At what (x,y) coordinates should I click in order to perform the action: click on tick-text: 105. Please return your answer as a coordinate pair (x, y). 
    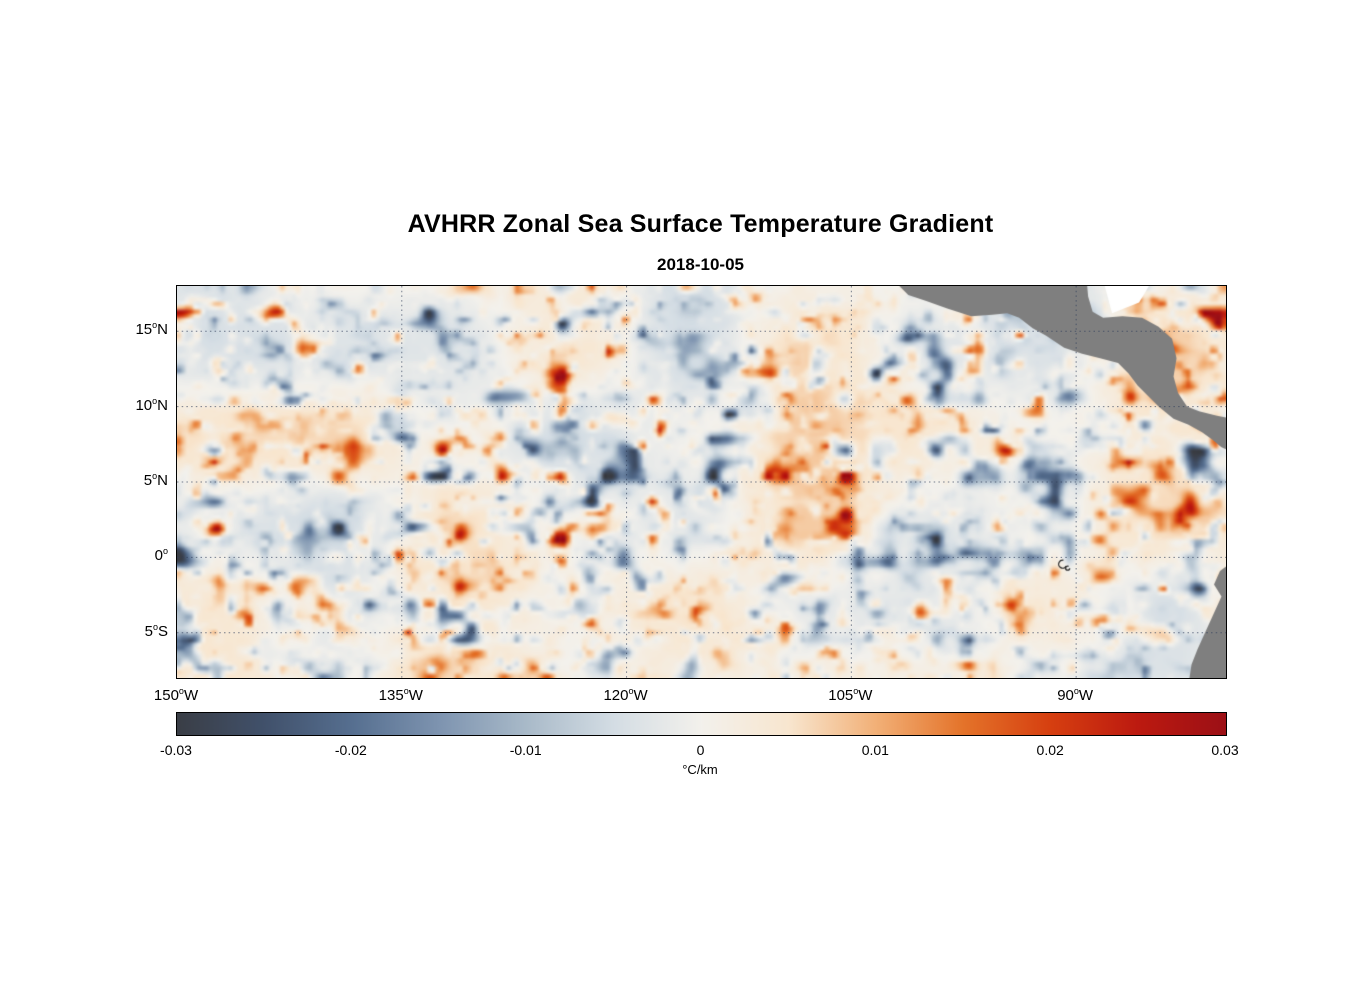
    Looking at the image, I should click on (841, 695).